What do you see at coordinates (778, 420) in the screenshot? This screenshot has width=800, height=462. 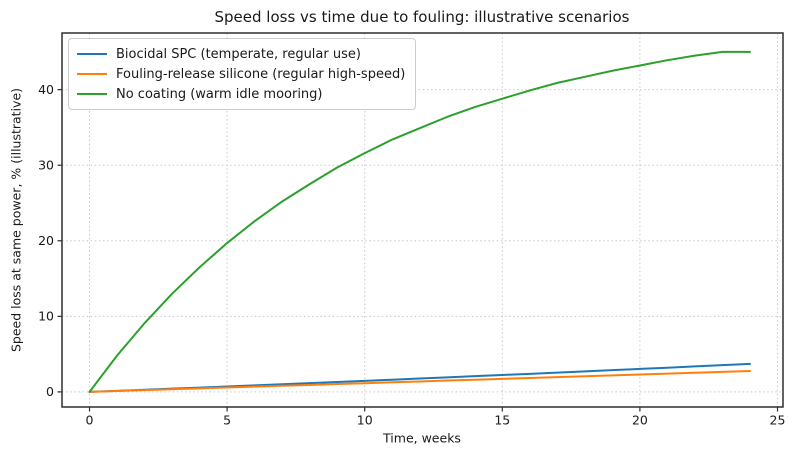 I see `x-tick-label: 25` at bounding box center [778, 420].